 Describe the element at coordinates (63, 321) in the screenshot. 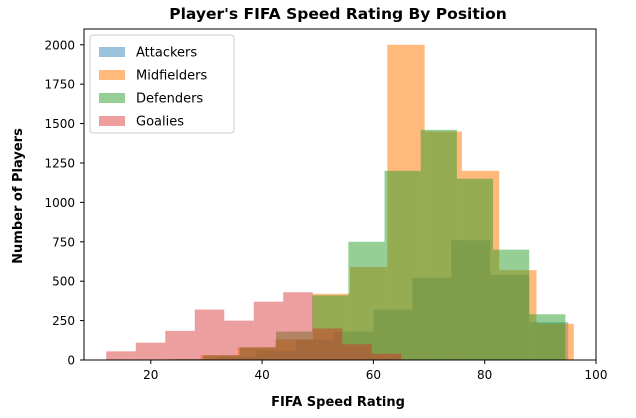

I see `y-tick-label: 250` at that location.